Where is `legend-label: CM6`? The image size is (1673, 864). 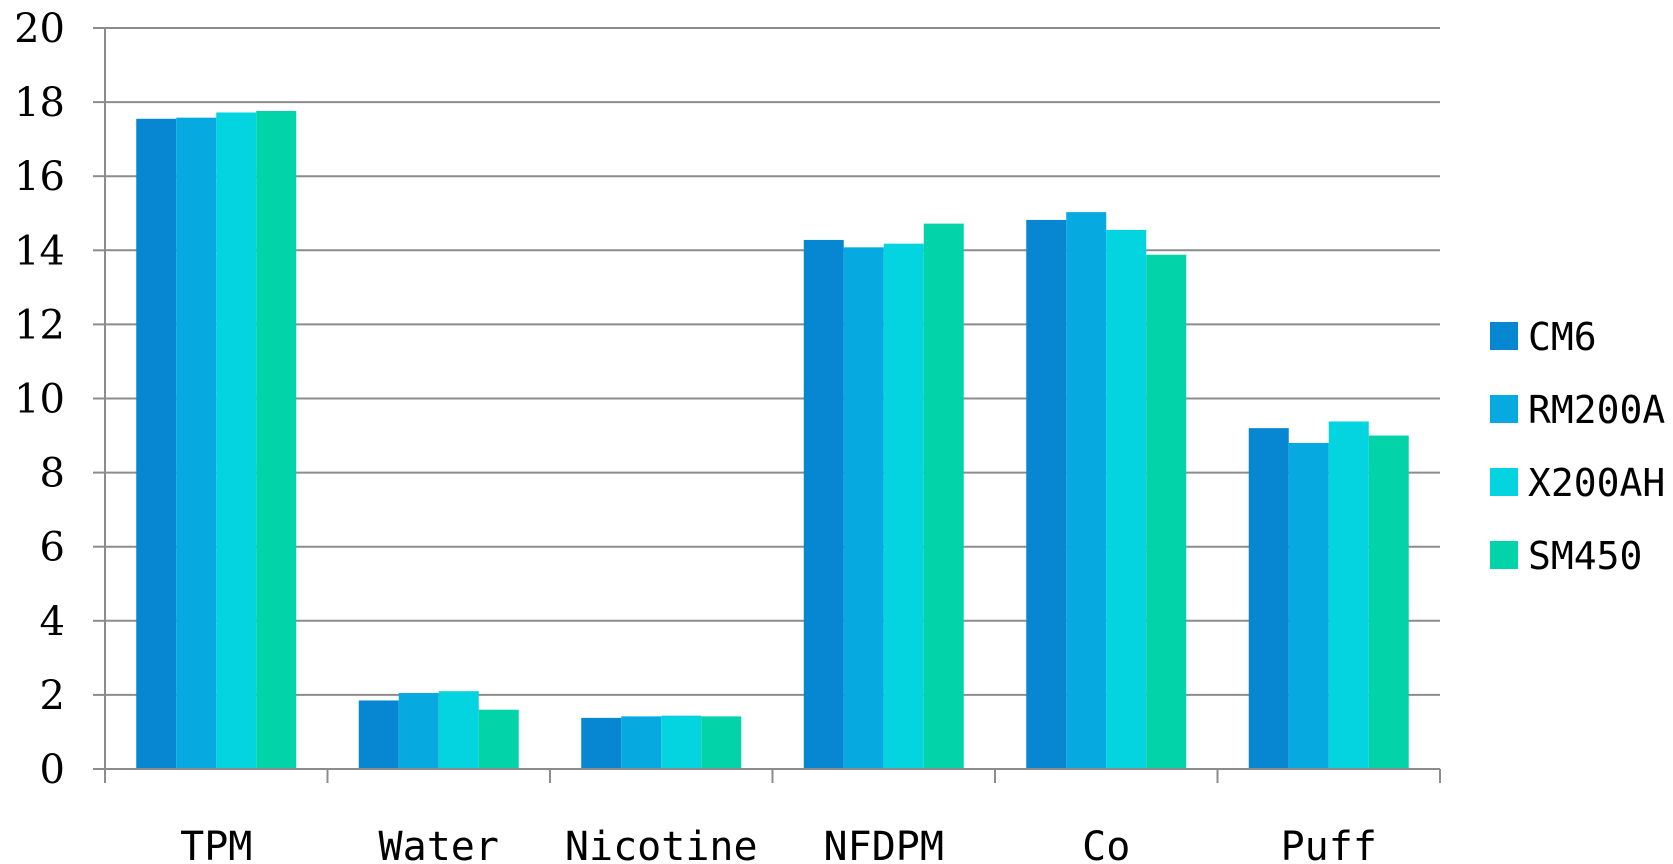 legend-label: CM6 is located at coordinates (1562, 337).